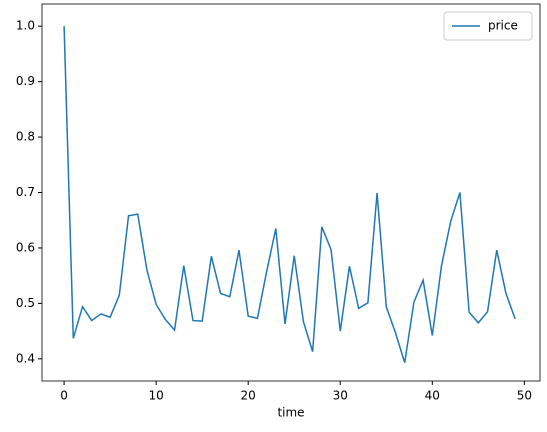  I want to click on x-tick-label: 40, so click(432, 396).